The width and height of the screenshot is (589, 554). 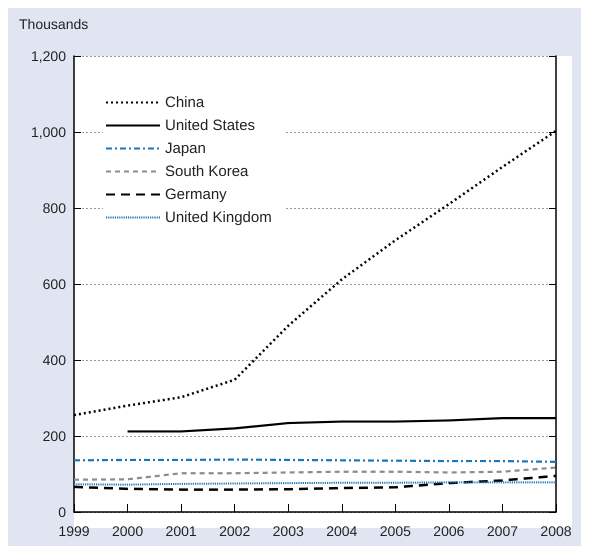 I want to click on legend-label: Germany, so click(x=196, y=194).